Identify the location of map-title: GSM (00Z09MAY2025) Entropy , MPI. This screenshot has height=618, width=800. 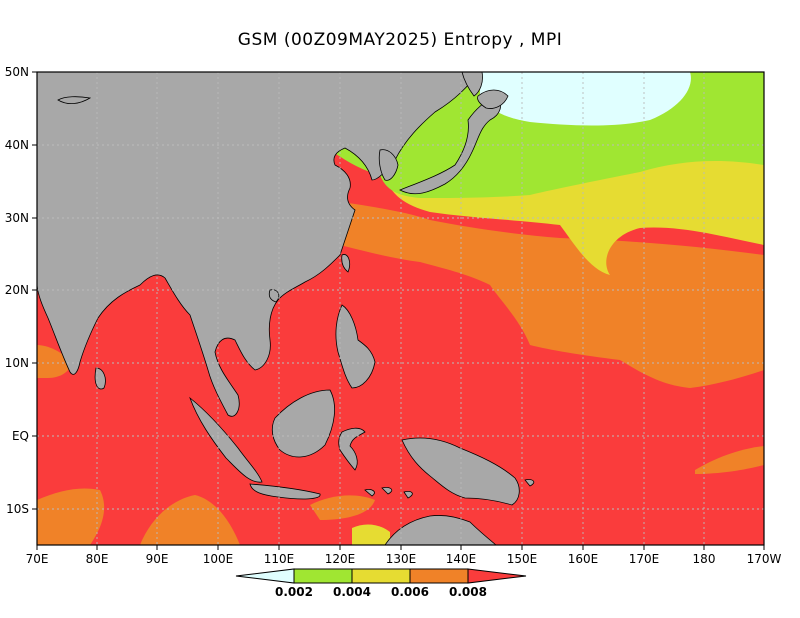
(400, 40).